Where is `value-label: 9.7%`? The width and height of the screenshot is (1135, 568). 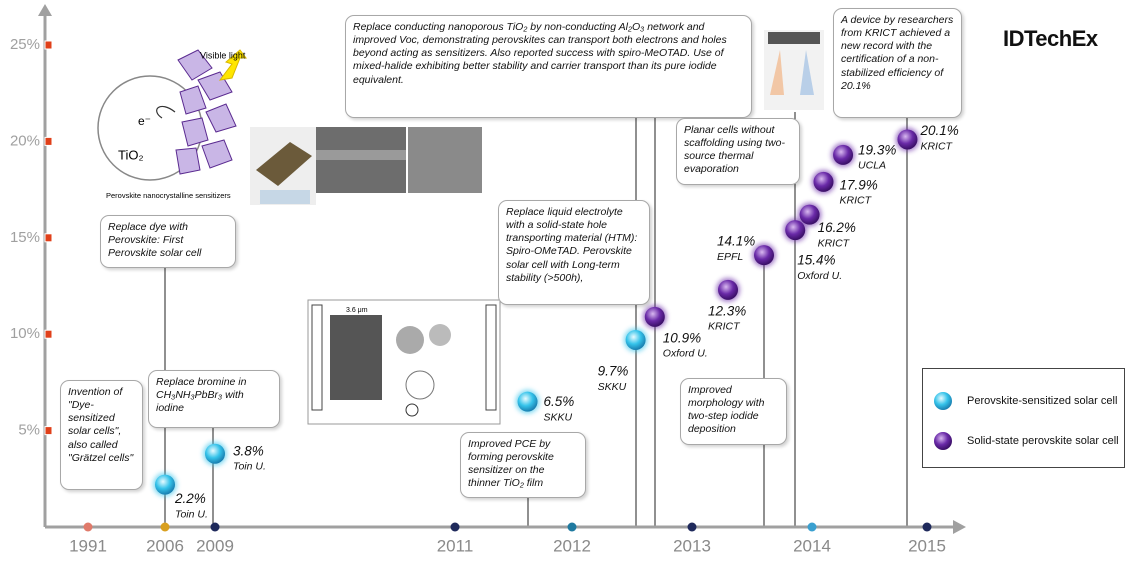 value-label: 9.7% is located at coordinates (613, 371).